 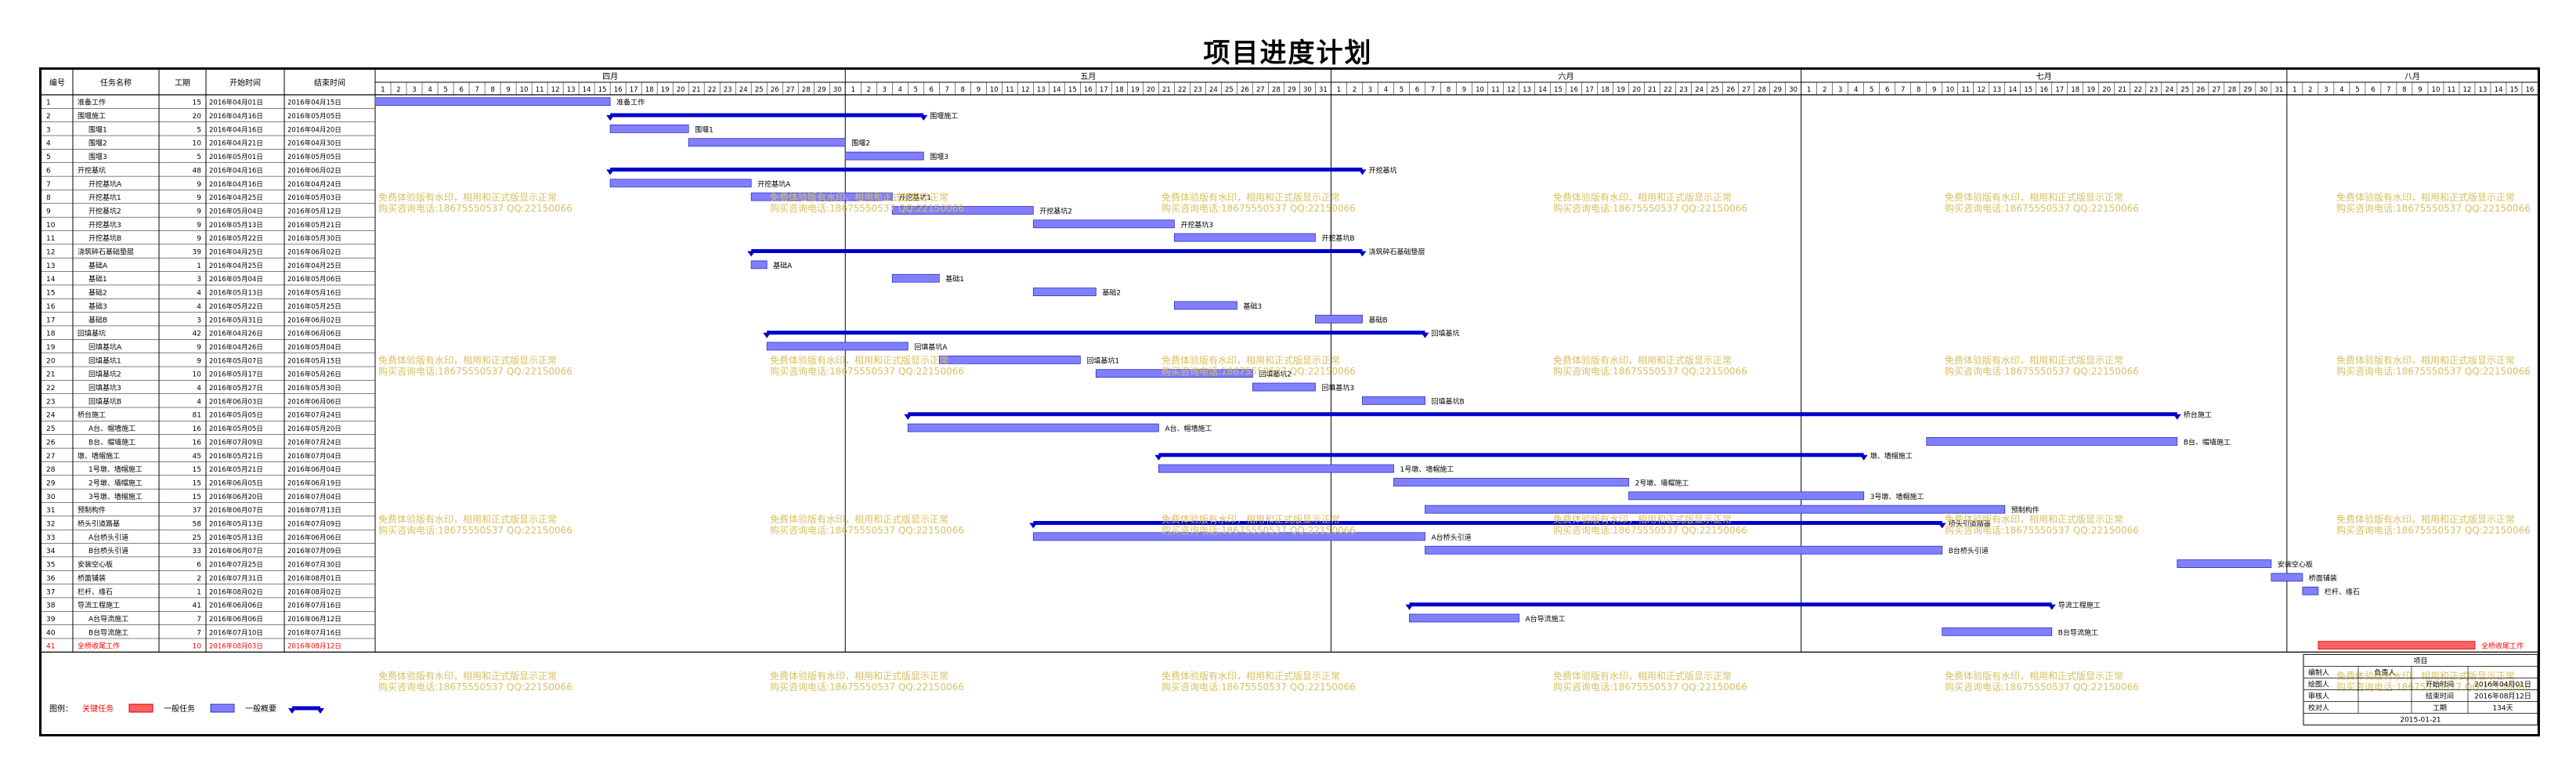 What do you see at coordinates (314, 551) in the screenshot?
I see `task-finish: 2016年07月09日` at bounding box center [314, 551].